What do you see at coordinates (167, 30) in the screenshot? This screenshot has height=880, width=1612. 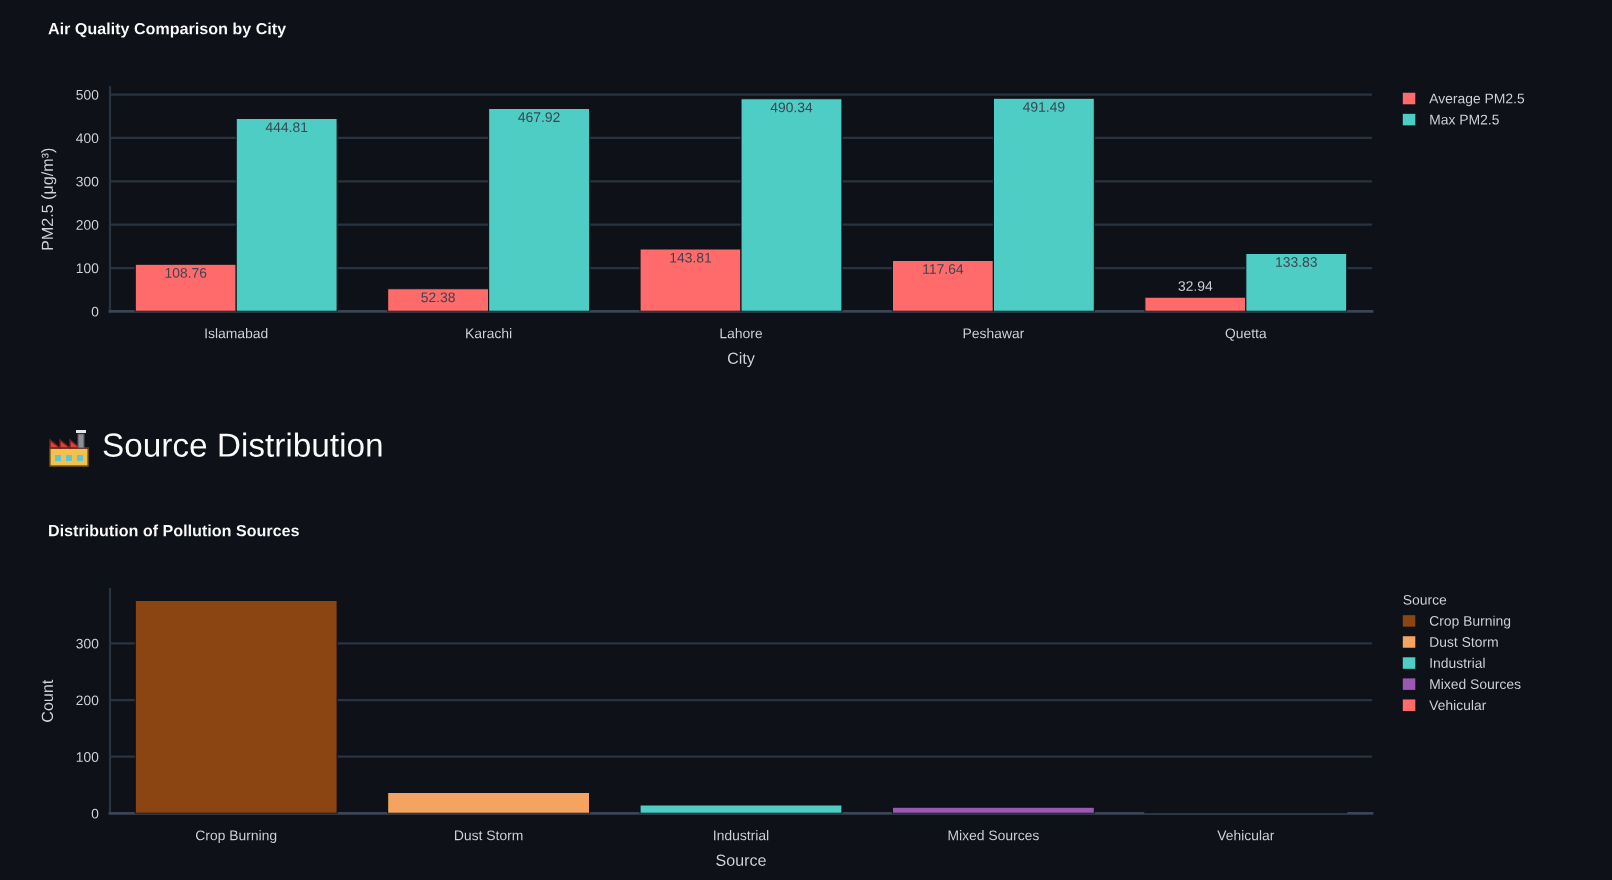 I see `chart-title: Air Quality Comparison by City` at bounding box center [167, 30].